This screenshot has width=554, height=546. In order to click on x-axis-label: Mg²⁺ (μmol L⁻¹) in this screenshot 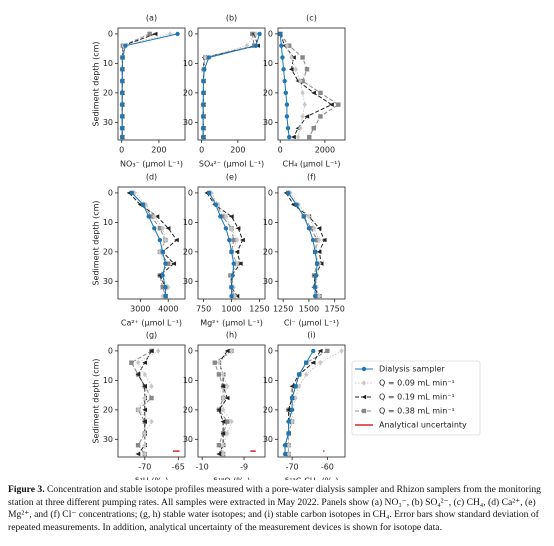, I will do `click(231, 323)`.